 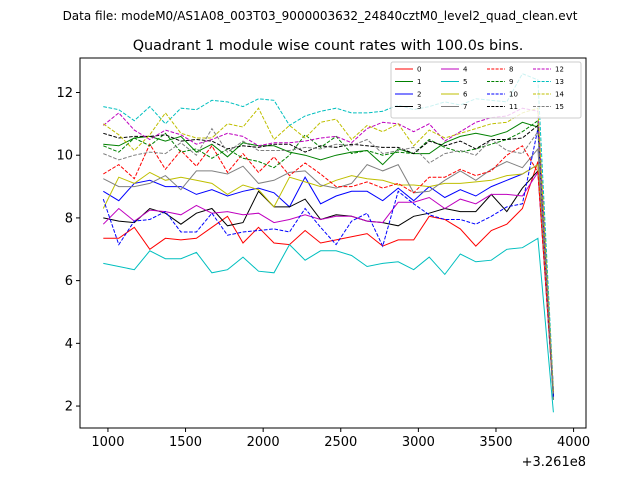 What do you see at coordinates (465, 107) in the screenshot?
I see `legend-label-7: 7` at bounding box center [465, 107].